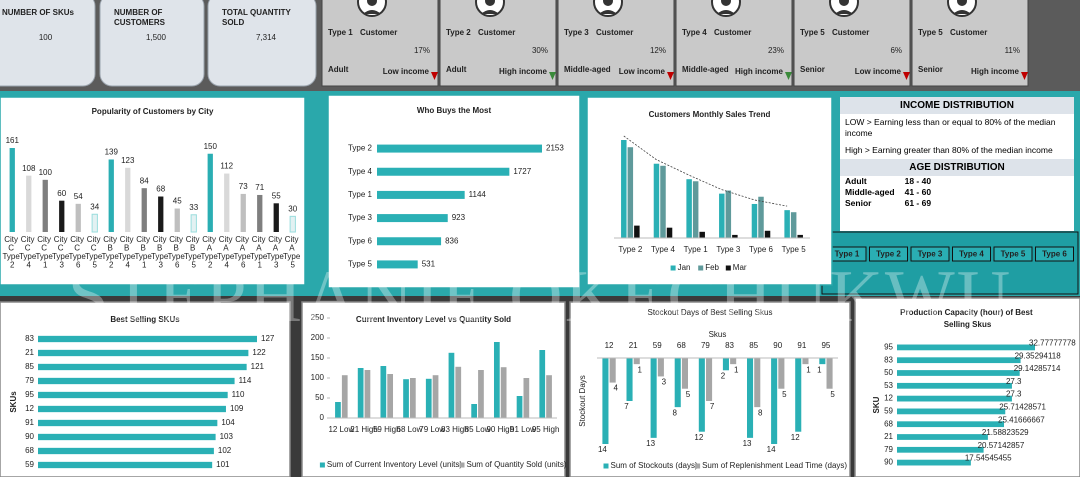 The width and height of the screenshot is (1080, 477). Describe the element at coordinates (322, 417) in the screenshot. I see `y-tick-label: 0` at that location.